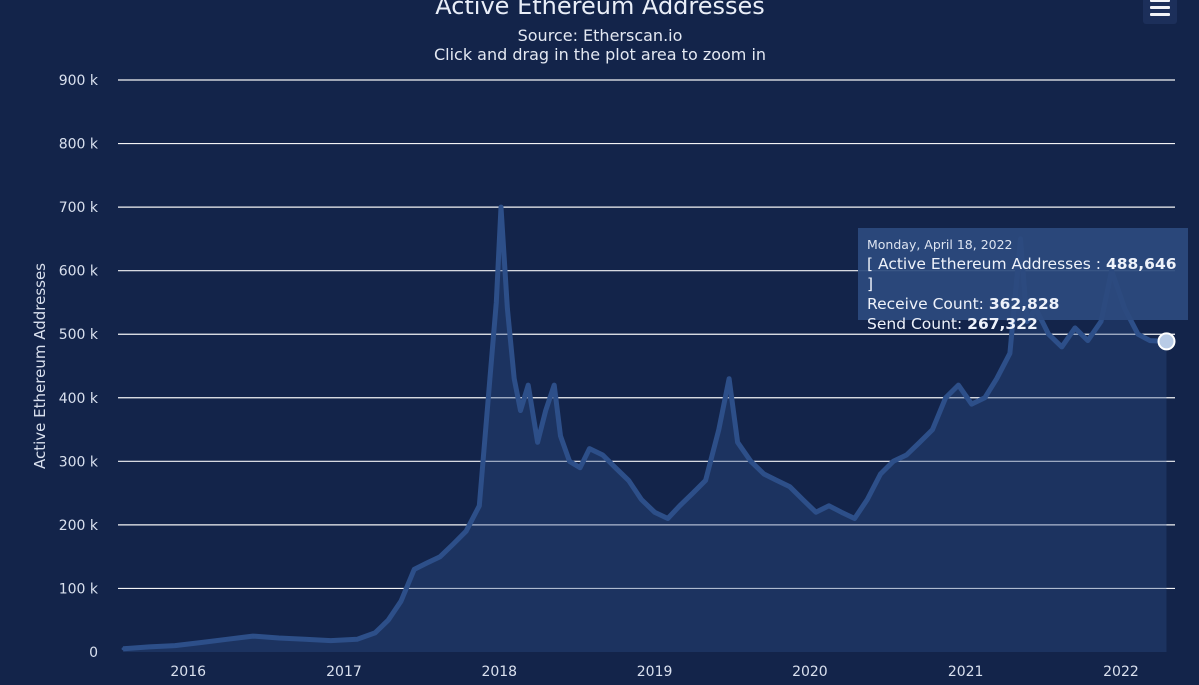 The image size is (1199, 685). I want to click on x-tick-label: 2020, so click(810, 672).